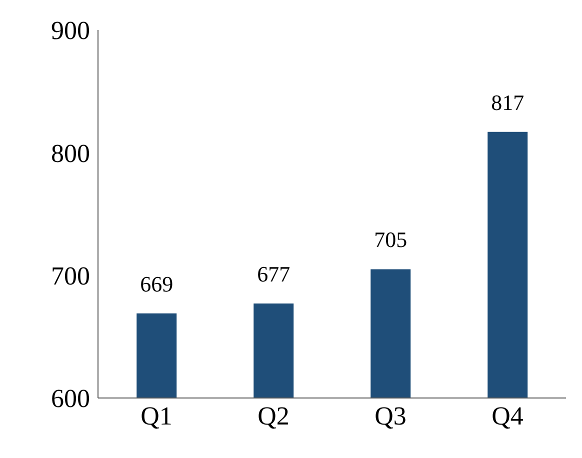 This screenshot has height=458, width=582. I want to click on x-tick-label: Q4, so click(508, 415).